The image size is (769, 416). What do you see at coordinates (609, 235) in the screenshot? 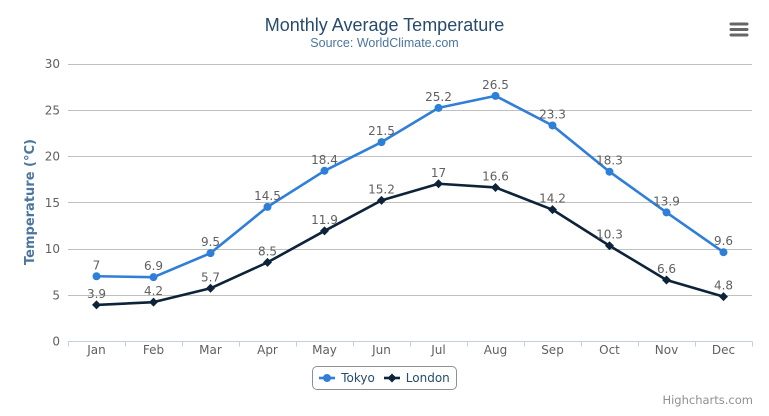
I see `data-label-london-oct: 10.3` at bounding box center [609, 235].